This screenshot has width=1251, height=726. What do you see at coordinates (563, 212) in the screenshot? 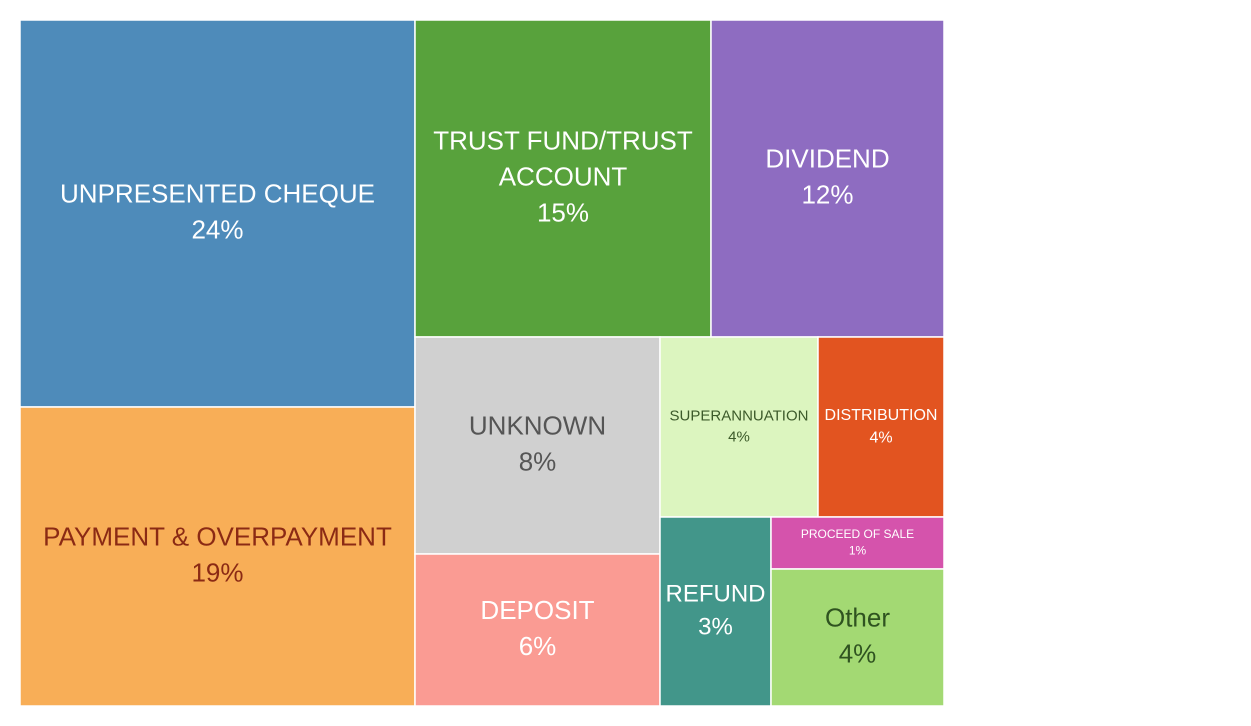
I see `tile-value-trust-fund-trust-account: 15%` at bounding box center [563, 212].